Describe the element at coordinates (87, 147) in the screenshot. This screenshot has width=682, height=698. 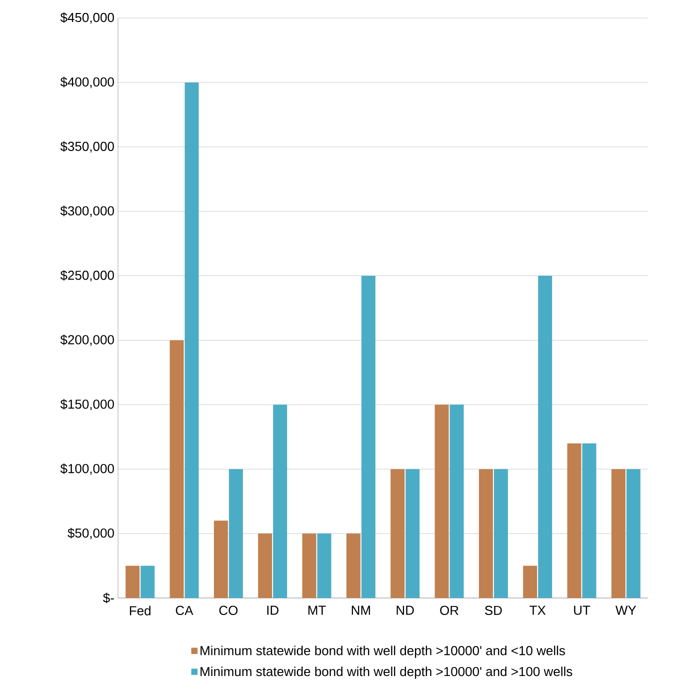
I see `y-tick-label: $350,000` at that location.